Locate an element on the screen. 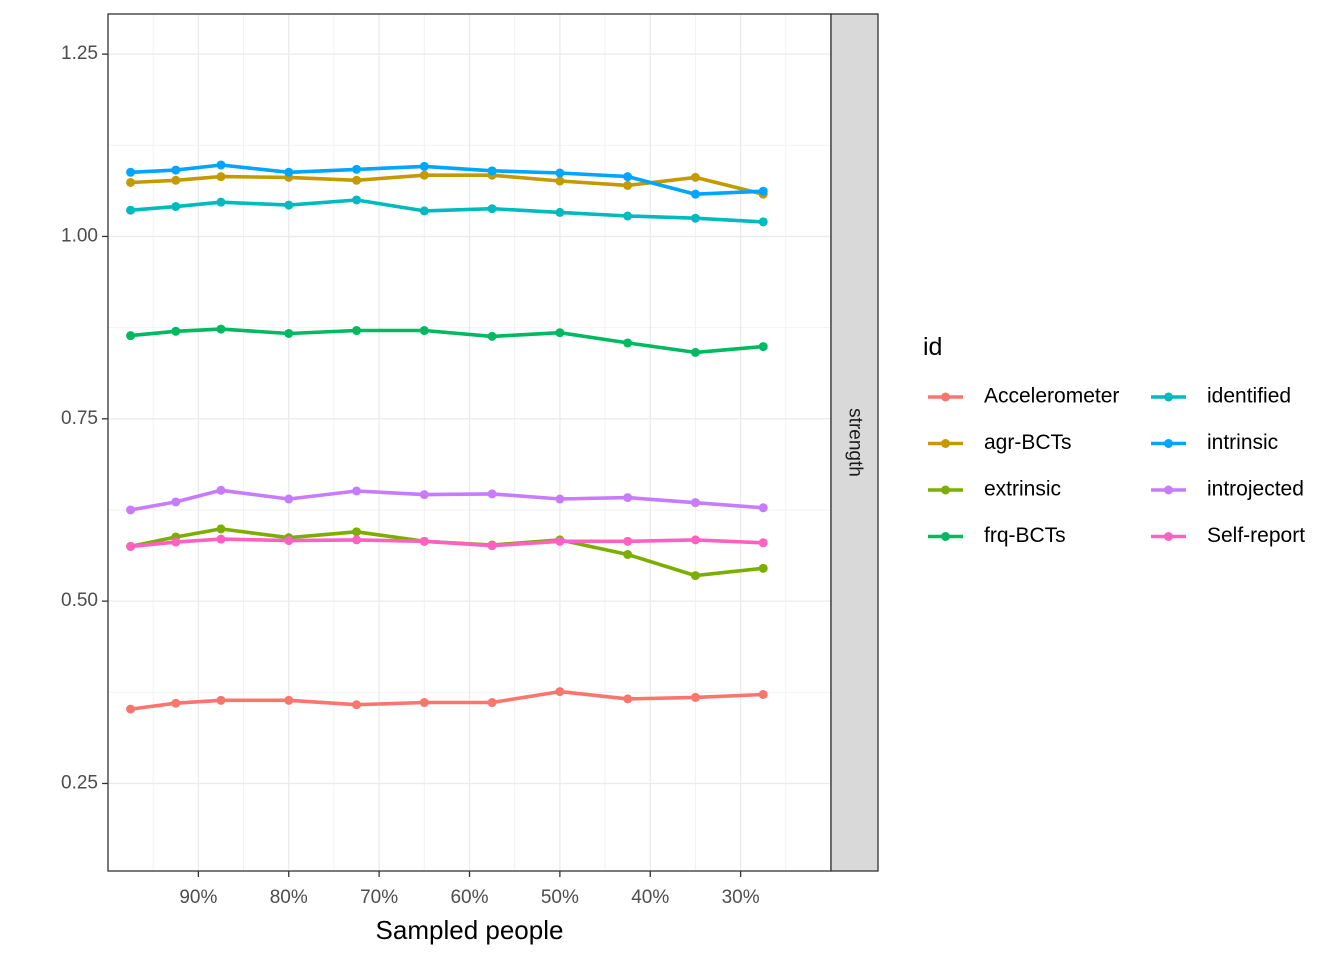 This screenshot has width=1344, height=960. series-accelerometer is located at coordinates (447, 700).